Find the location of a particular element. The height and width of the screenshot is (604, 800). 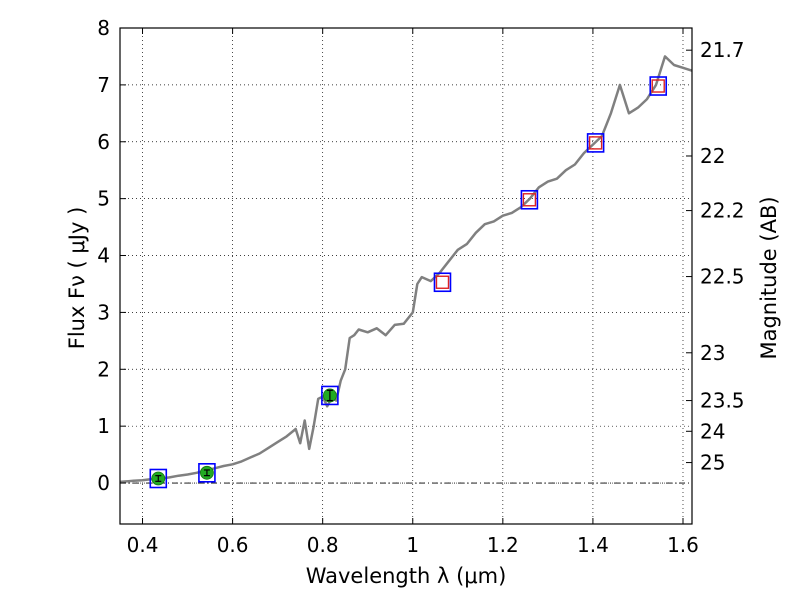

y-axis-label-right: Magnitude (AB) is located at coordinates (769, 277).